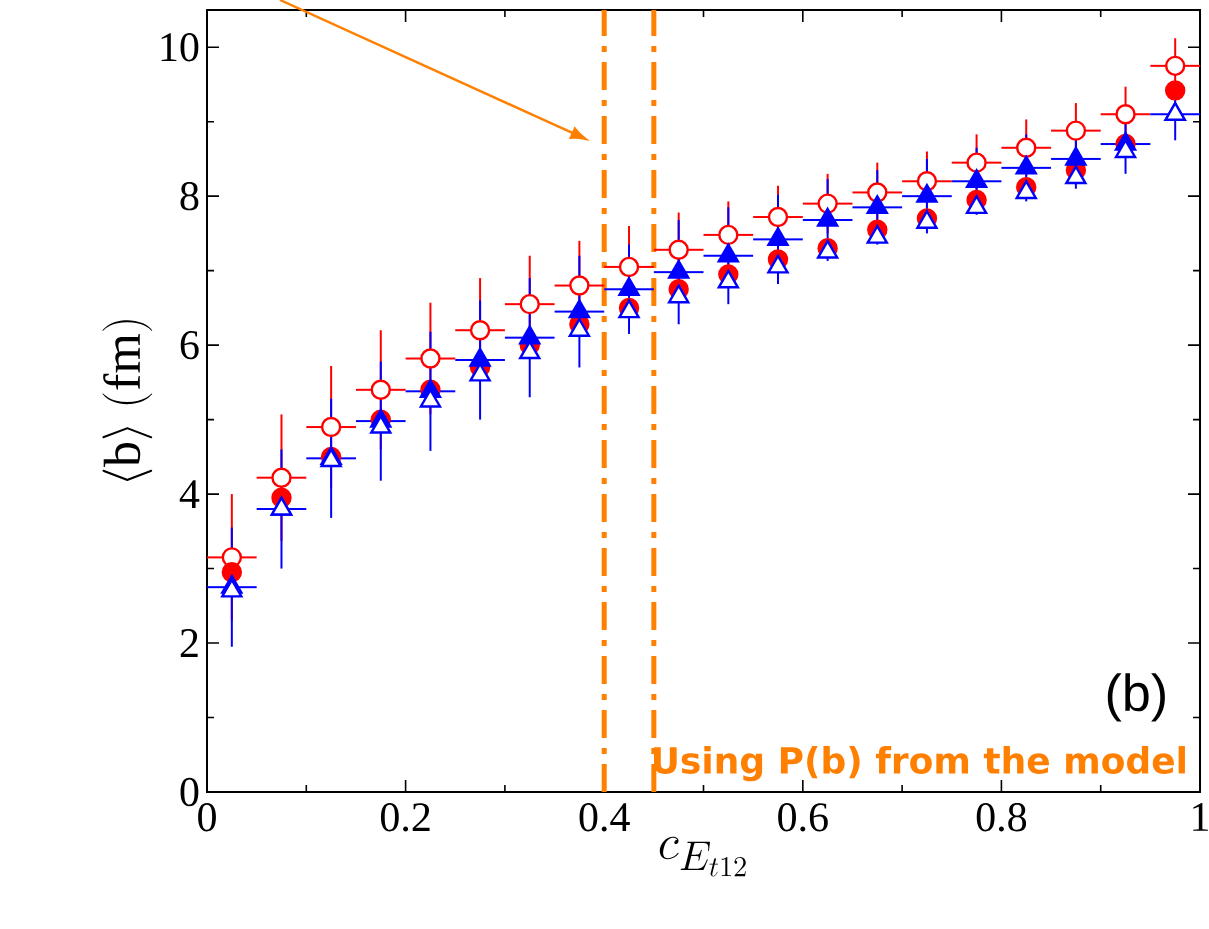 The height and width of the screenshot is (929, 1209). Describe the element at coordinates (127, 400) in the screenshot. I see `y-axis-title: $\langle \mathrm{b}\rangle\ (\mathrm{fm})$` at that location.